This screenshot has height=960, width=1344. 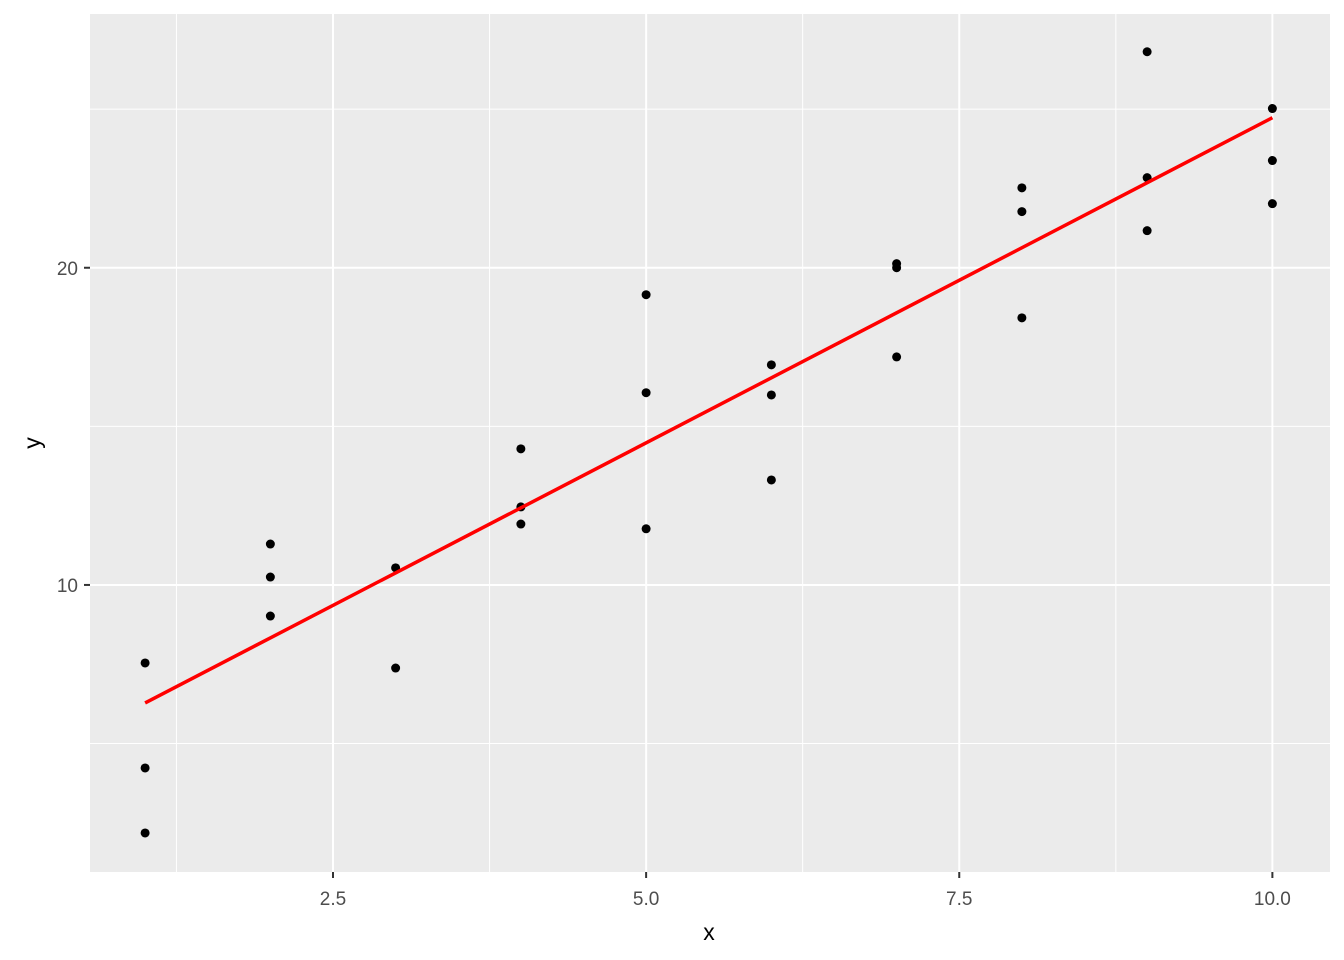 I want to click on x-tick-label: 10.0, so click(x=1272, y=899).